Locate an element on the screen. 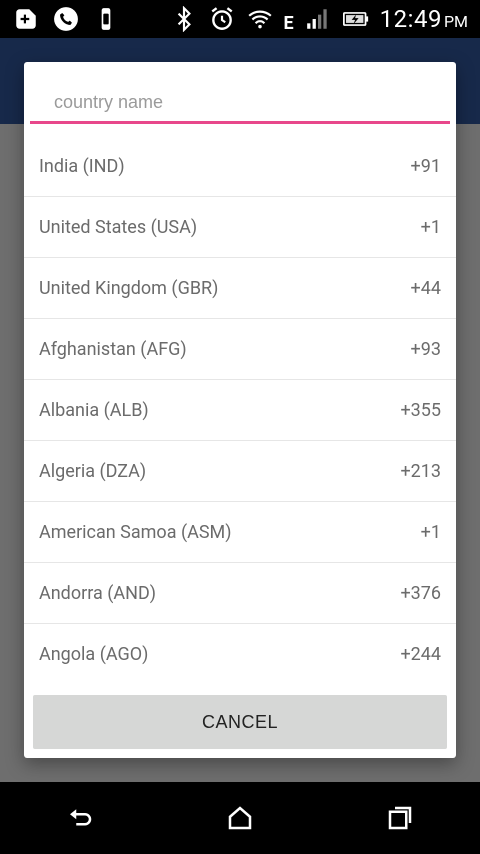  country-row: Andorra (AND) +376 is located at coordinates (240, 593).